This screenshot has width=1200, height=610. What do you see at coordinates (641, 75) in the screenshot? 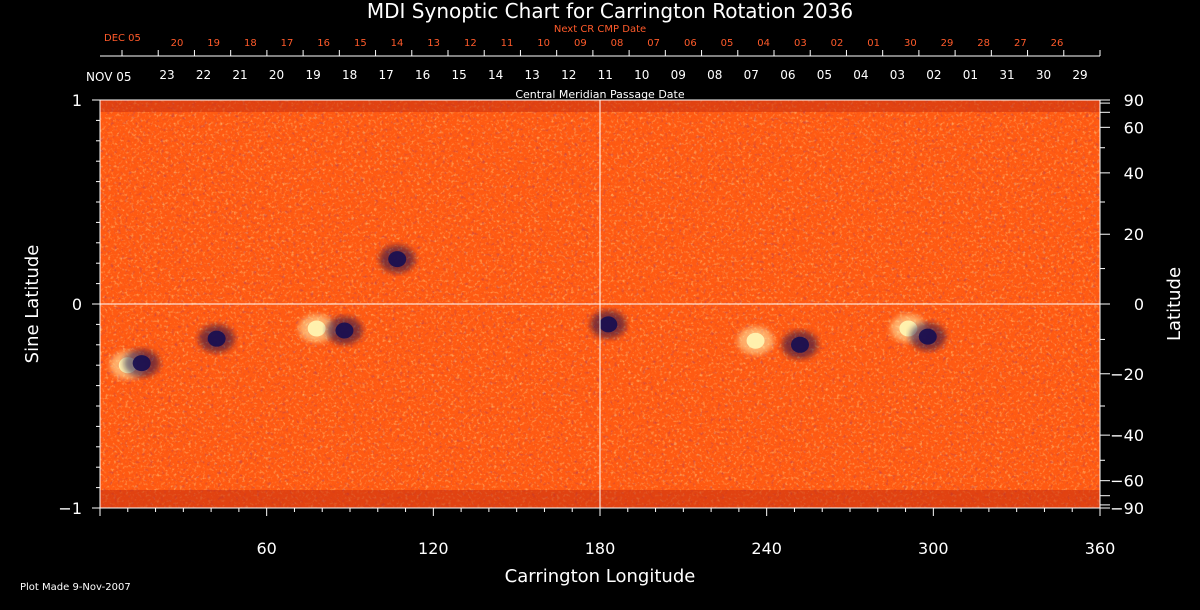
I see `cmp-date-label: 10` at bounding box center [641, 75].